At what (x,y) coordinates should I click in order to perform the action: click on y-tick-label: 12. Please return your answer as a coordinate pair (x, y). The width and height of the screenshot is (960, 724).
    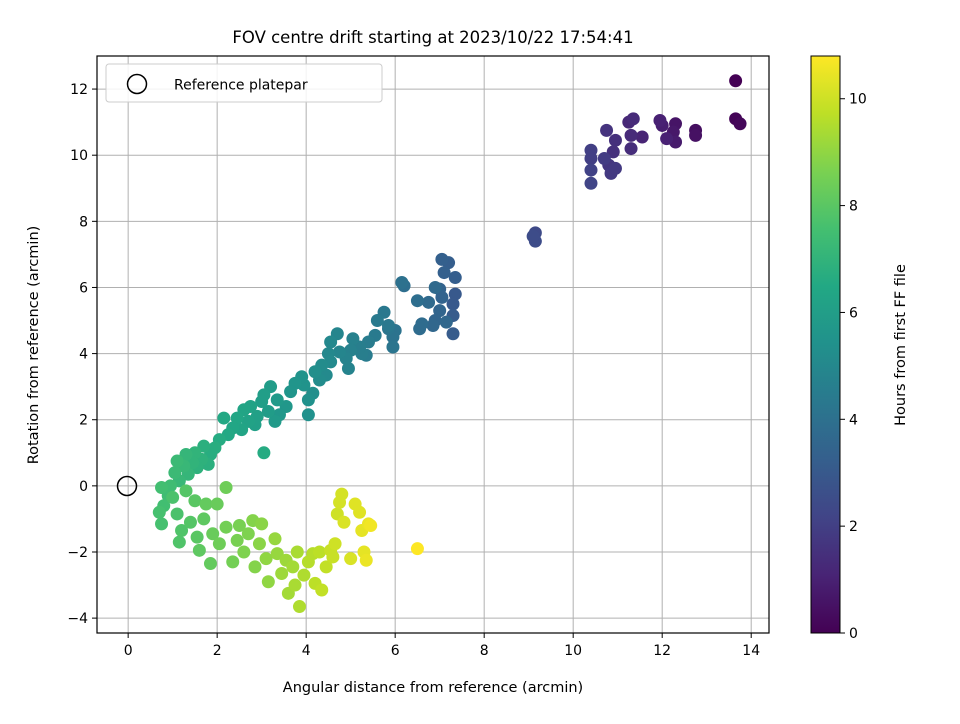
    Looking at the image, I should click on (79, 90).